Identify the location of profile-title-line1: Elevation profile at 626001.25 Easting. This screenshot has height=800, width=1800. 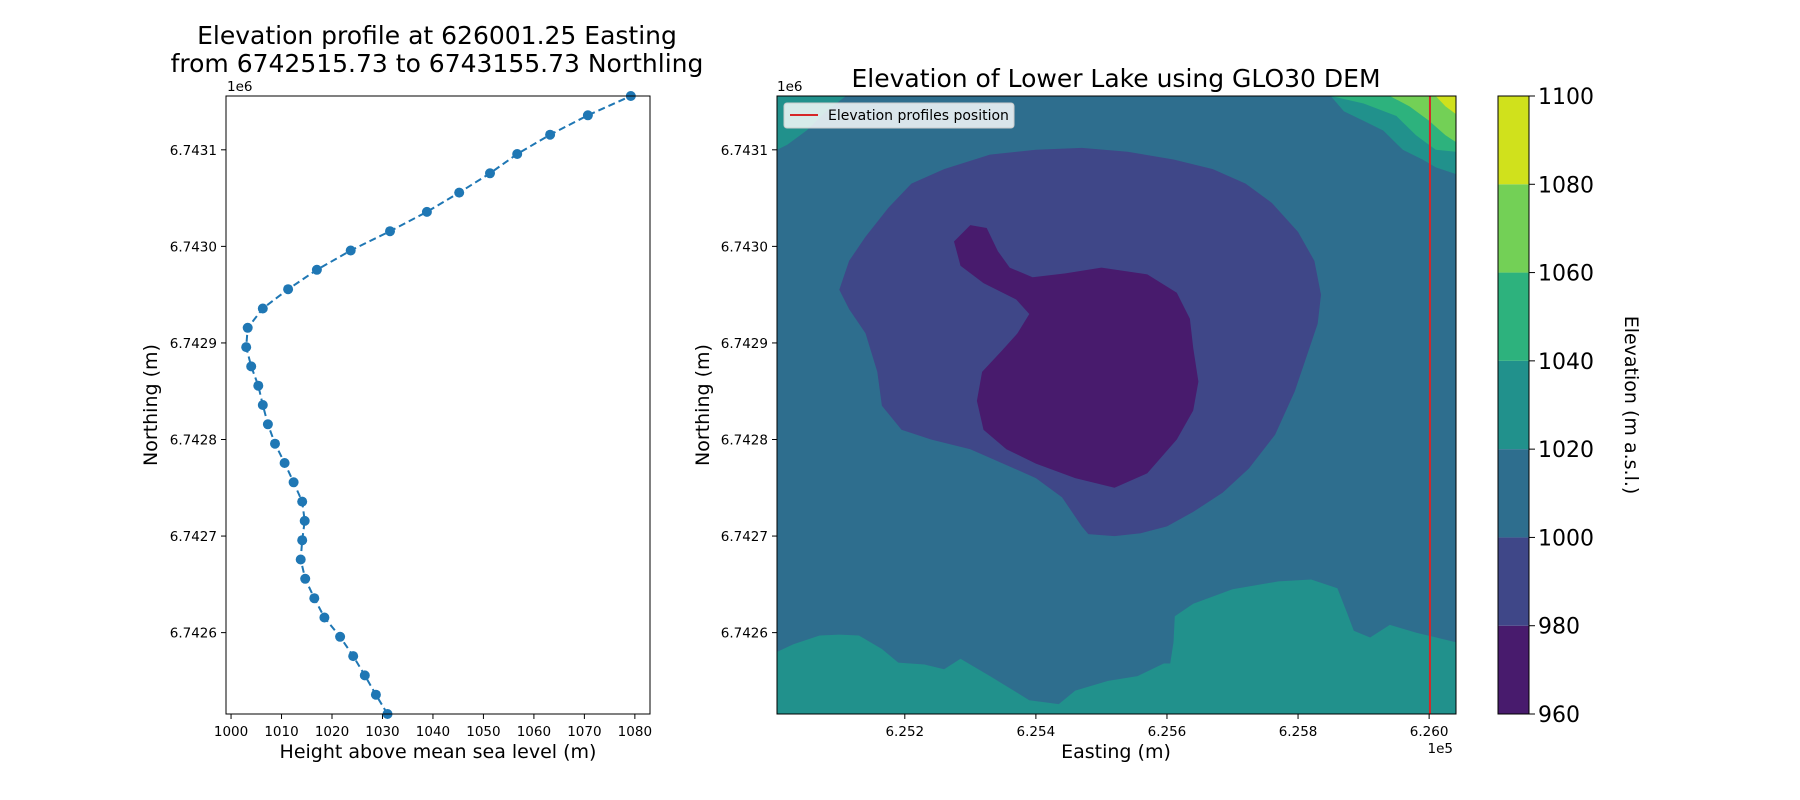
(437, 35).